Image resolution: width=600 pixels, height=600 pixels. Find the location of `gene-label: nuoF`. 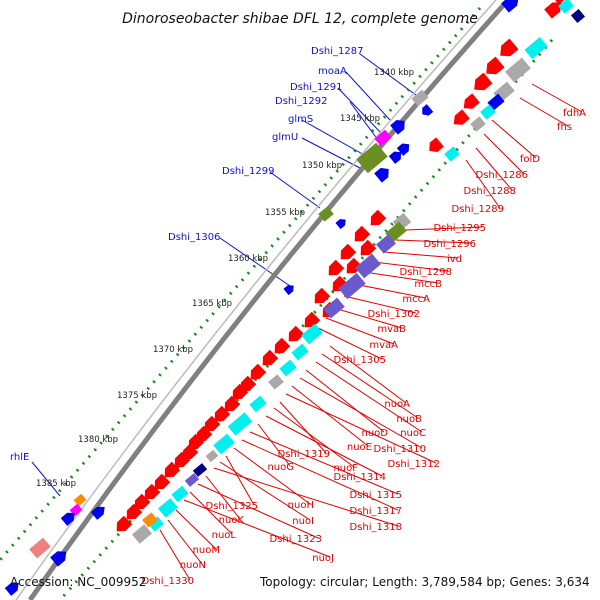

gene-label: nuoF is located at coordinates (345, 468).